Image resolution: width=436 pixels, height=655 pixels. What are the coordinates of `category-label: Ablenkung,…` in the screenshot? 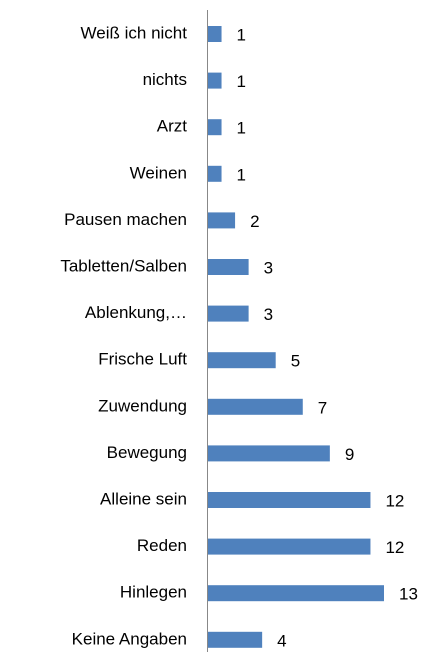 It's located at (136, 312).